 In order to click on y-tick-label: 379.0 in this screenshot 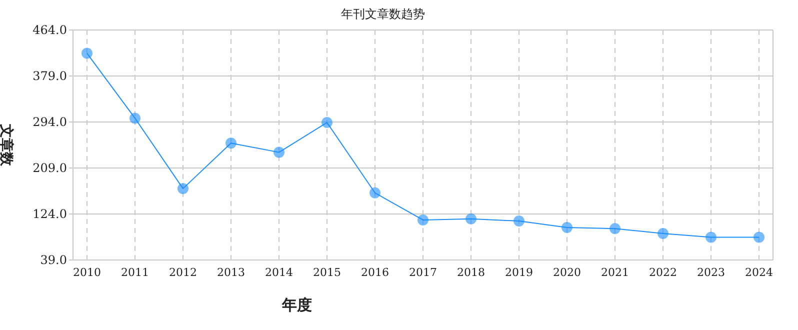, I will do `click(49, 76)`.